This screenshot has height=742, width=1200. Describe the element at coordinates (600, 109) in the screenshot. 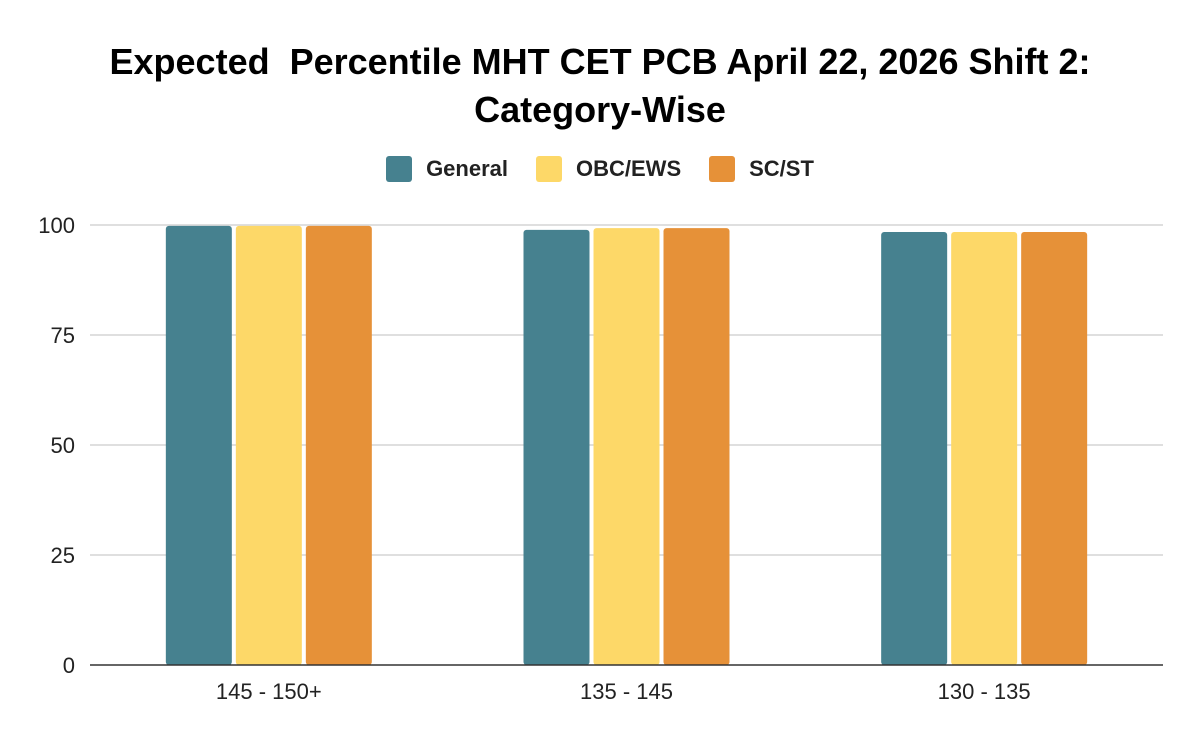

I see `chart-title-line-2: Category-Wise` at that location.